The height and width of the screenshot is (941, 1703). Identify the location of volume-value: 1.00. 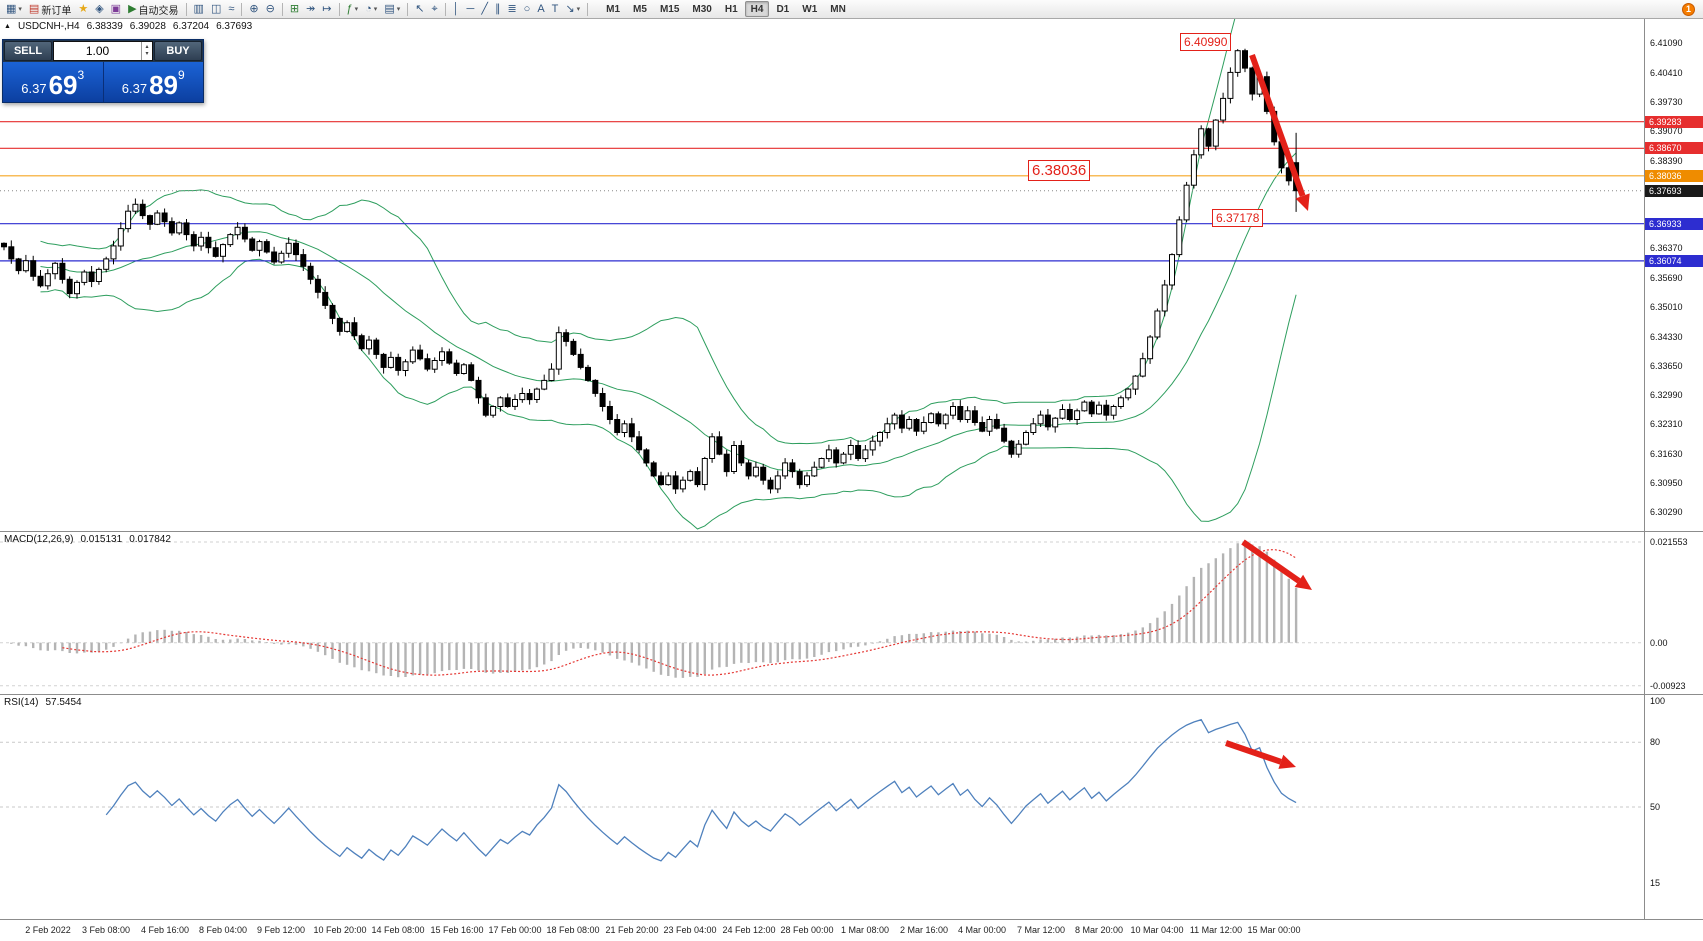
(97, 51).